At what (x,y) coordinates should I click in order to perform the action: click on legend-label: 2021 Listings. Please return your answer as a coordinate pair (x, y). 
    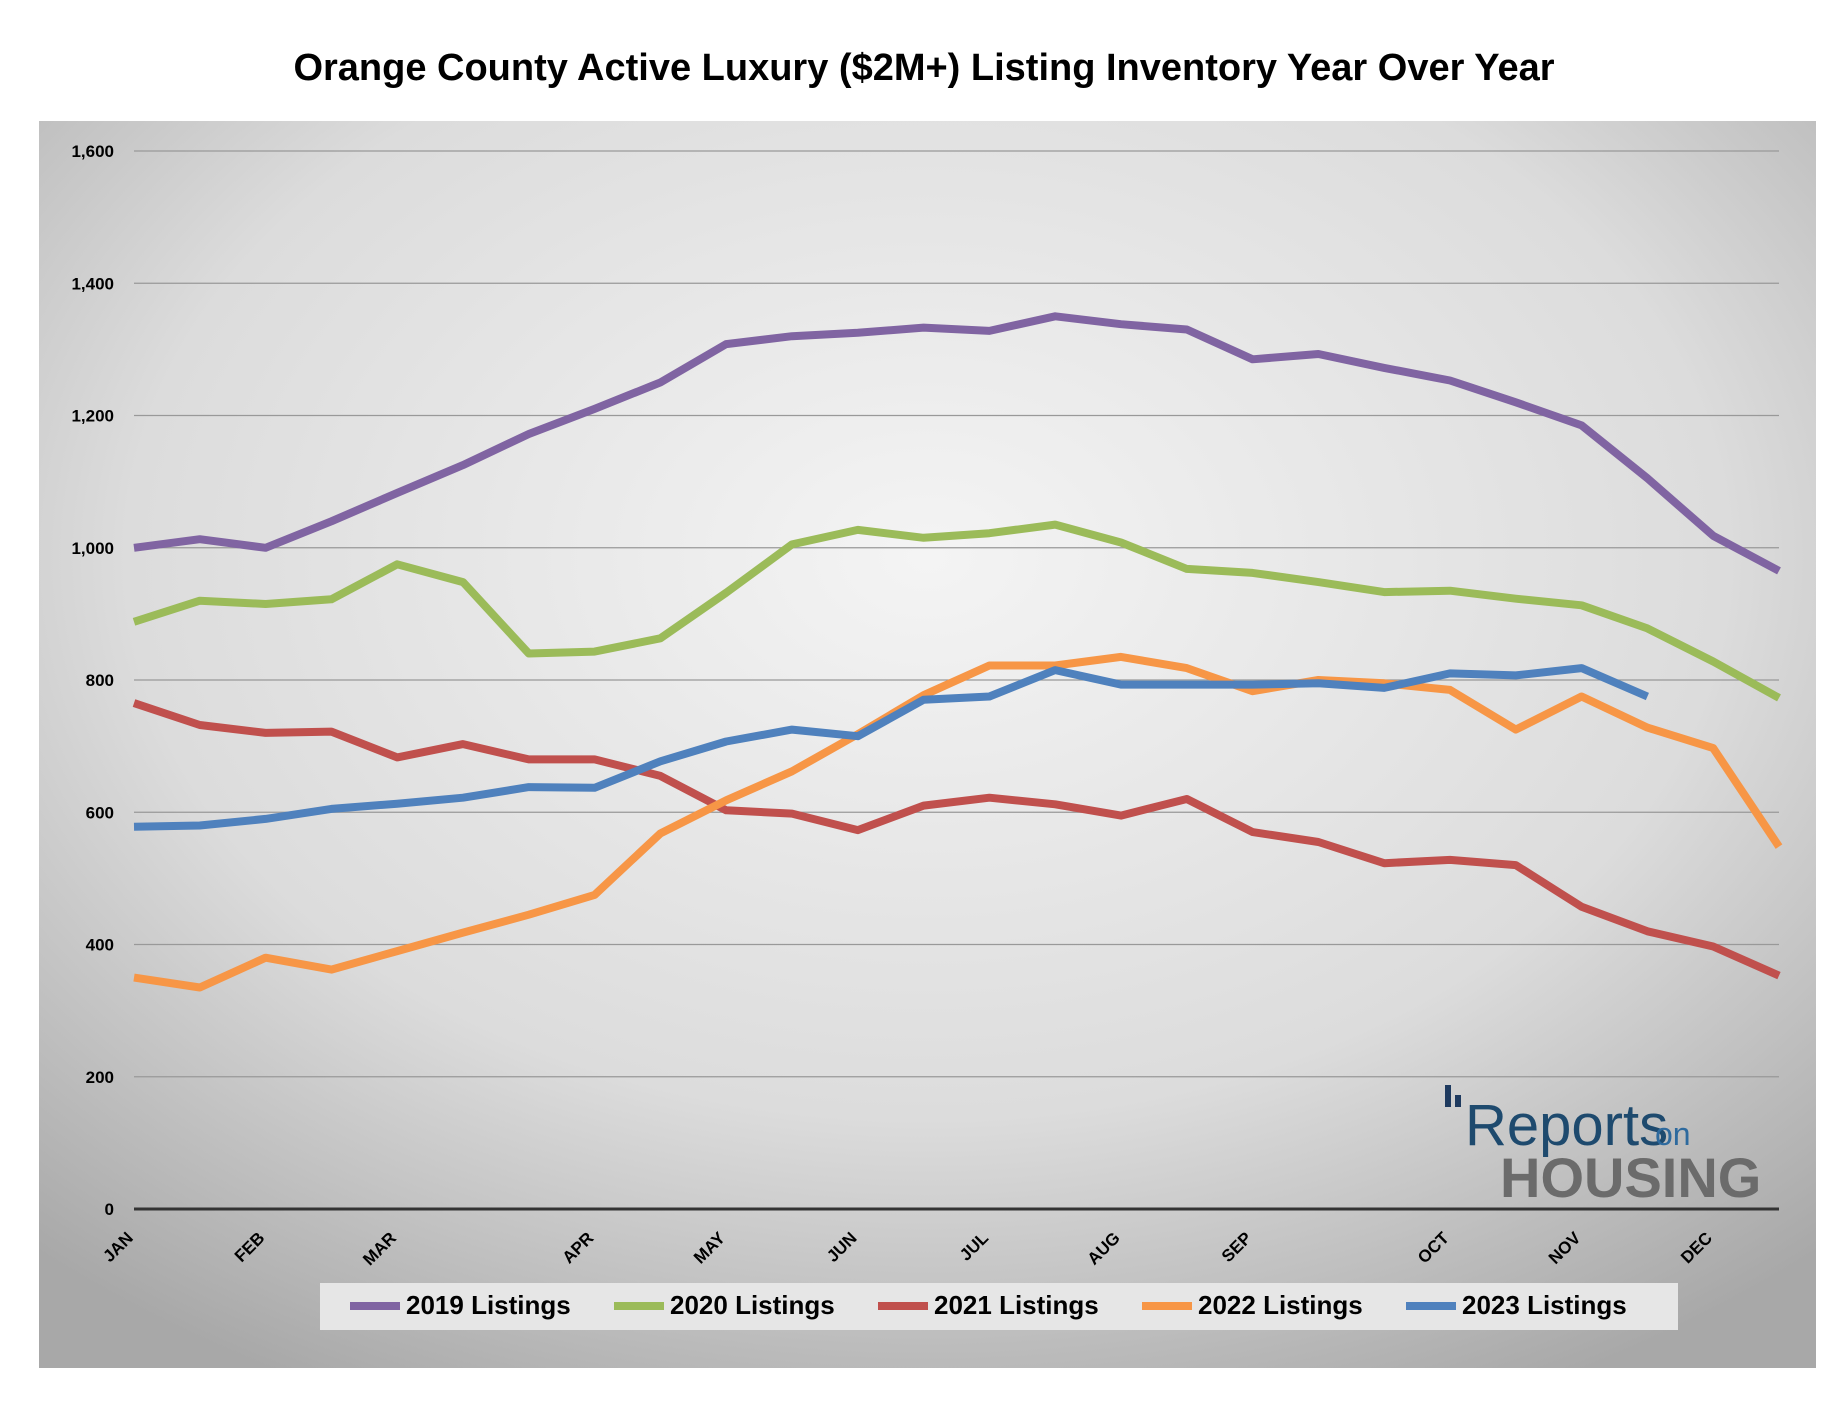
    Looking at the image, I should click on (1016, 1305).